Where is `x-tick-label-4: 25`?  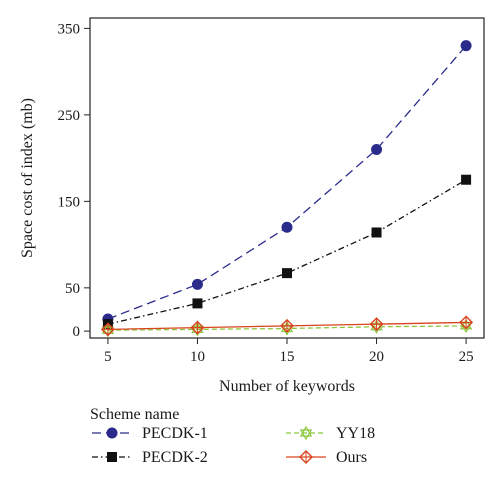 x-tick-label-4: 25 is located at coordinates (466, 357).